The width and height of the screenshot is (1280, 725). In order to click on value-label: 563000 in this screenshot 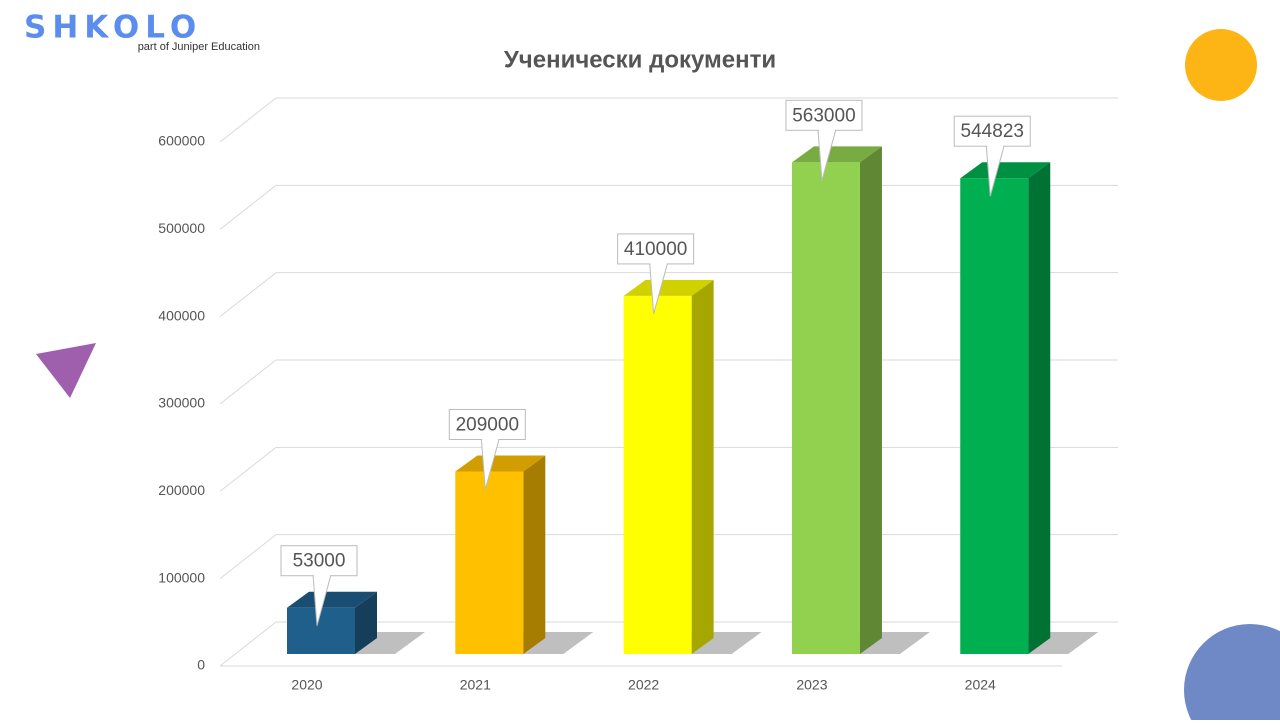, I will do `click(823, 115)`.